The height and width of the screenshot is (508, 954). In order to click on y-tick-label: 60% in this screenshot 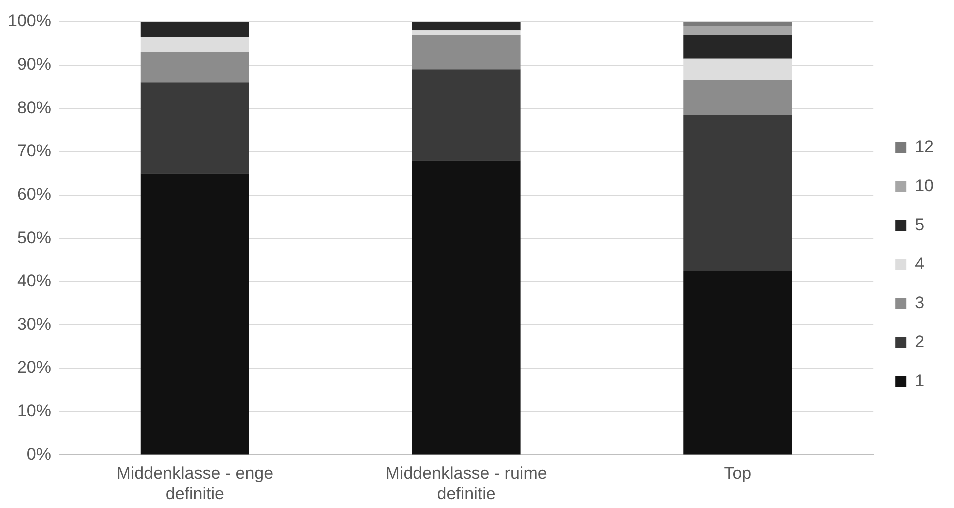, I will do `click(34, 194)`.